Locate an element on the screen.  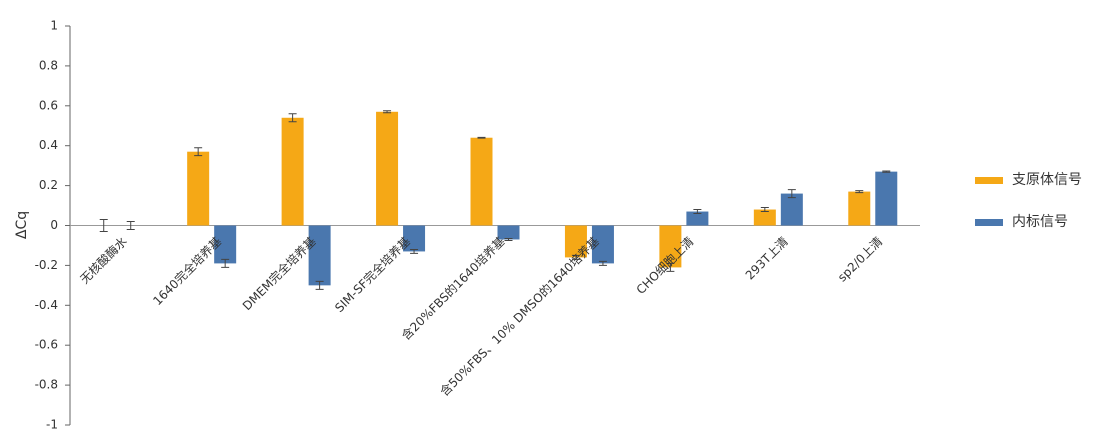
x-tick-label: 含50%FBS、10% DMSO的1640培养基 is located at coordinates (519, 315).